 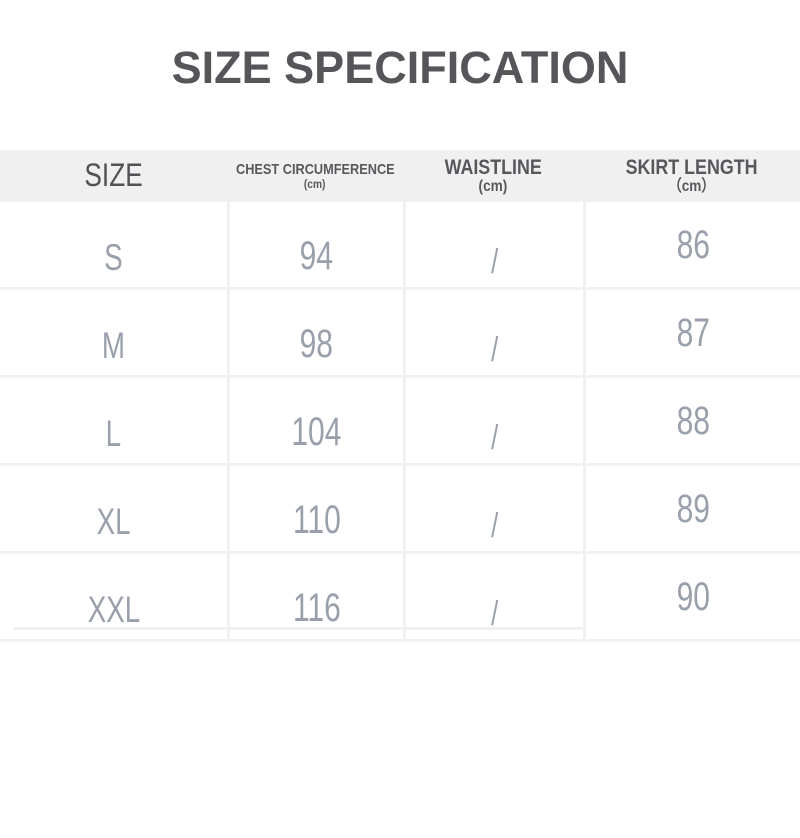 I want to click on chest-value-cell: 116, so click(x=315, y=596).